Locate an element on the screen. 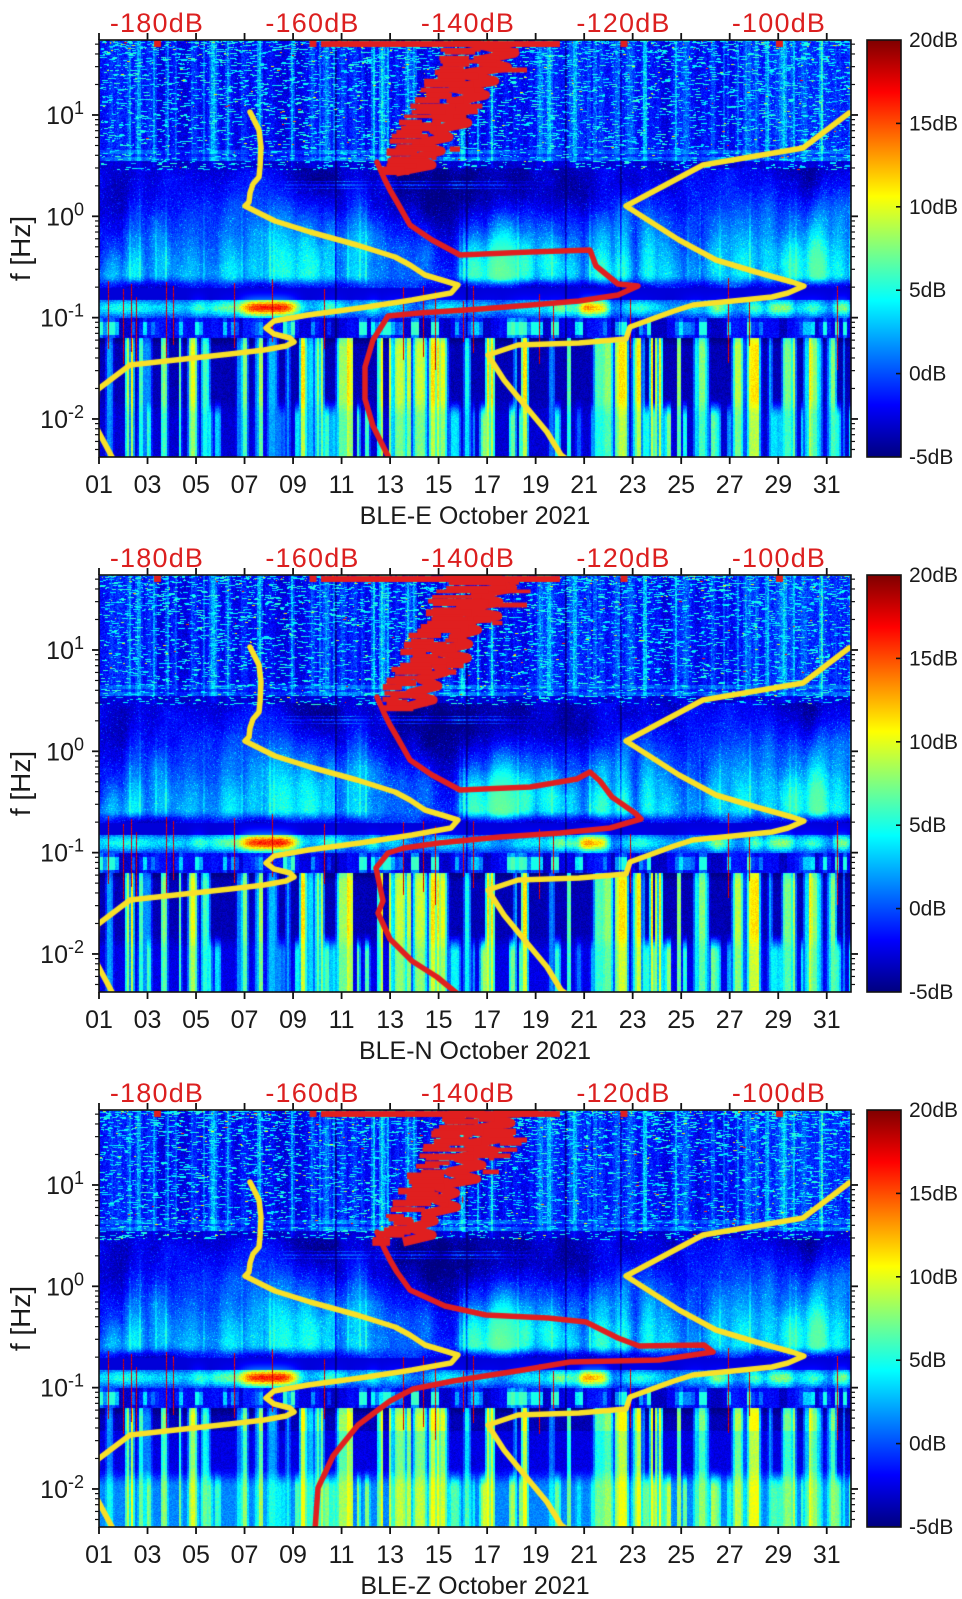 This screenshot has height=1599, width=962. svg-text: BLE-E October 2021 is located at coordinates (475, 516).